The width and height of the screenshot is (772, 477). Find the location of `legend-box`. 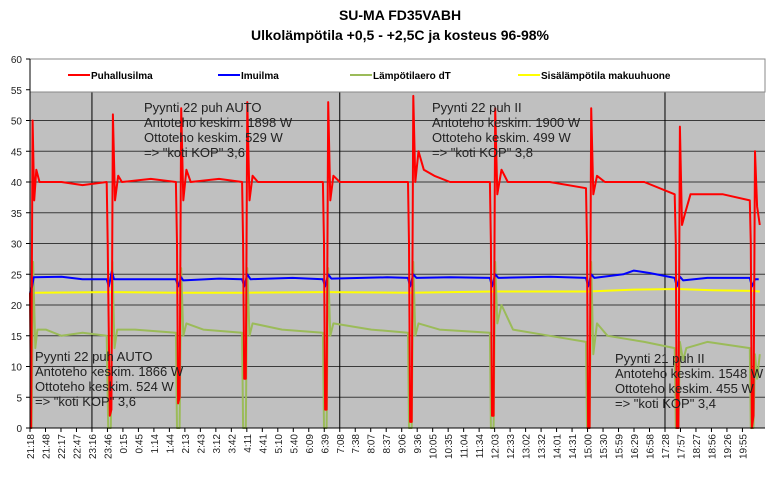

legend-box is located at coordinates (397, 75).